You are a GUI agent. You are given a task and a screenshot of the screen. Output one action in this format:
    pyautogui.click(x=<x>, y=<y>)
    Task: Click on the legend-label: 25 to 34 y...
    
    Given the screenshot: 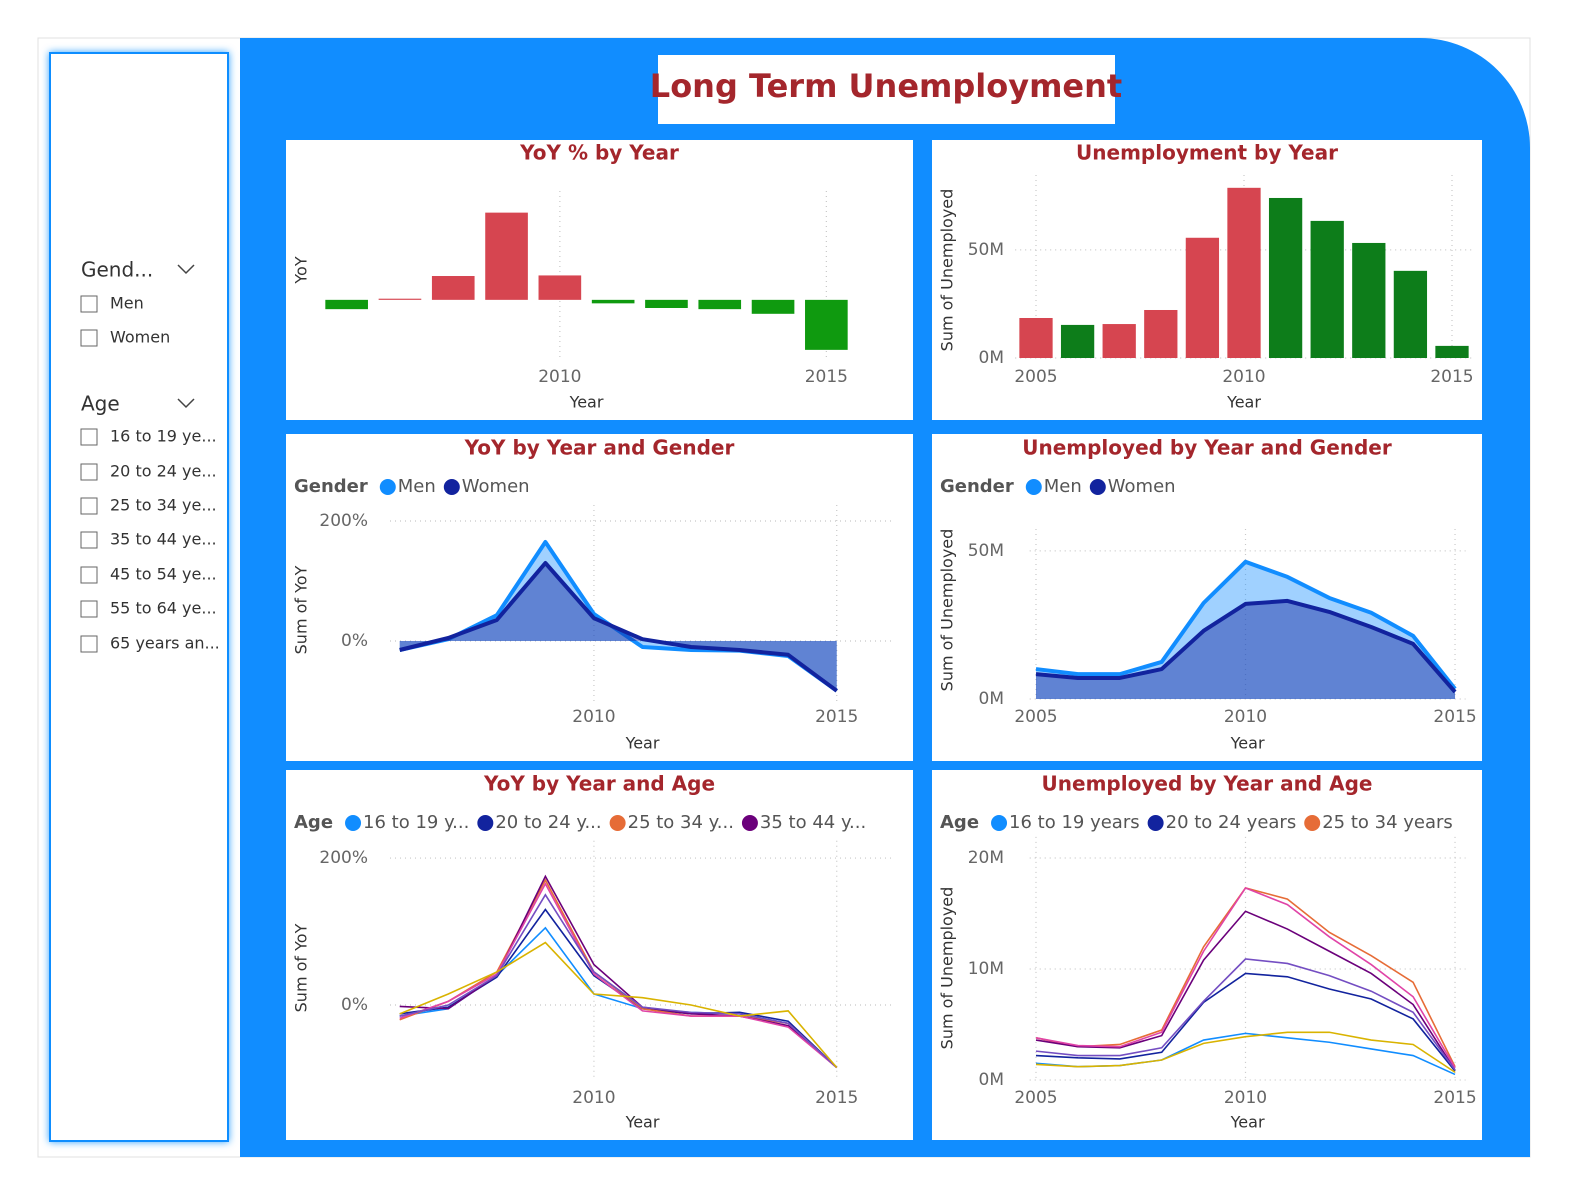 What is the action you would take?
    pyautogui.click(x=681, y=822)
    